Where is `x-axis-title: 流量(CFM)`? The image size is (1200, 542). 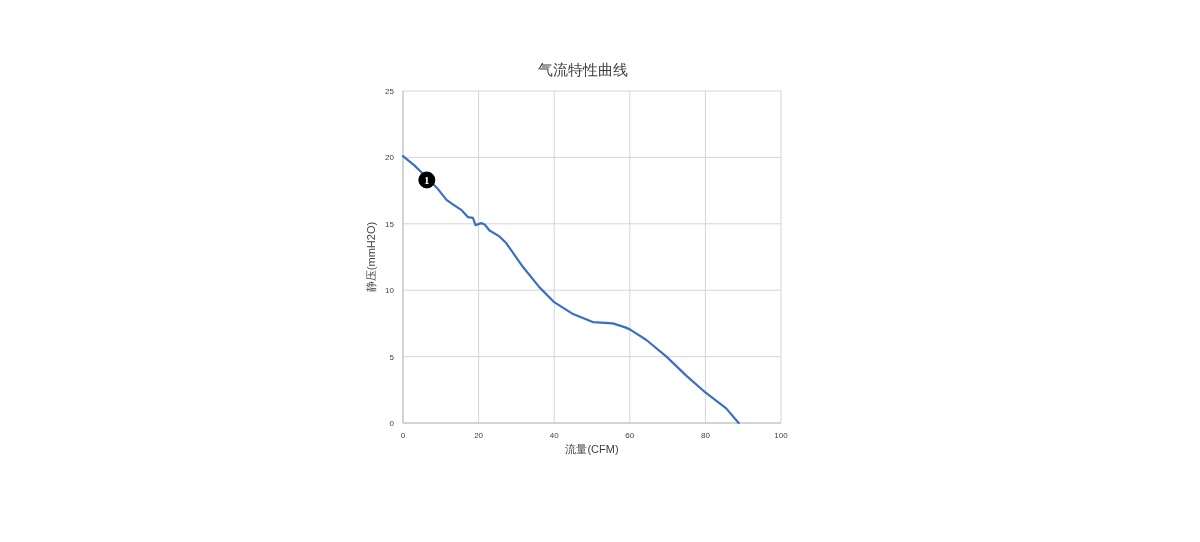 x-axis-title: 流量(CFM) is located at coordinates (592, 449).